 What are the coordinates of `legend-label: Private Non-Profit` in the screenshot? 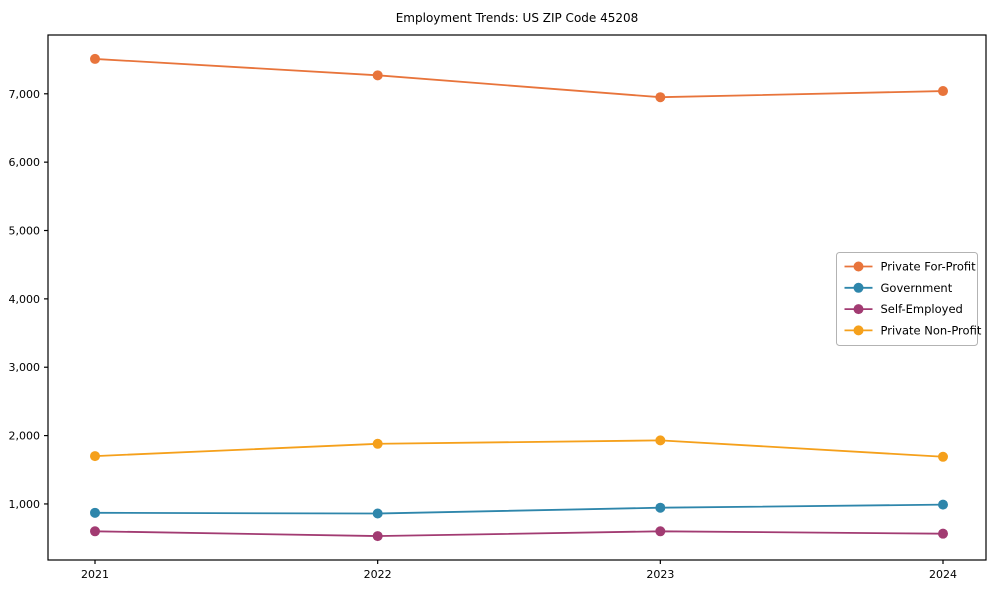 It's located at (931, 330).